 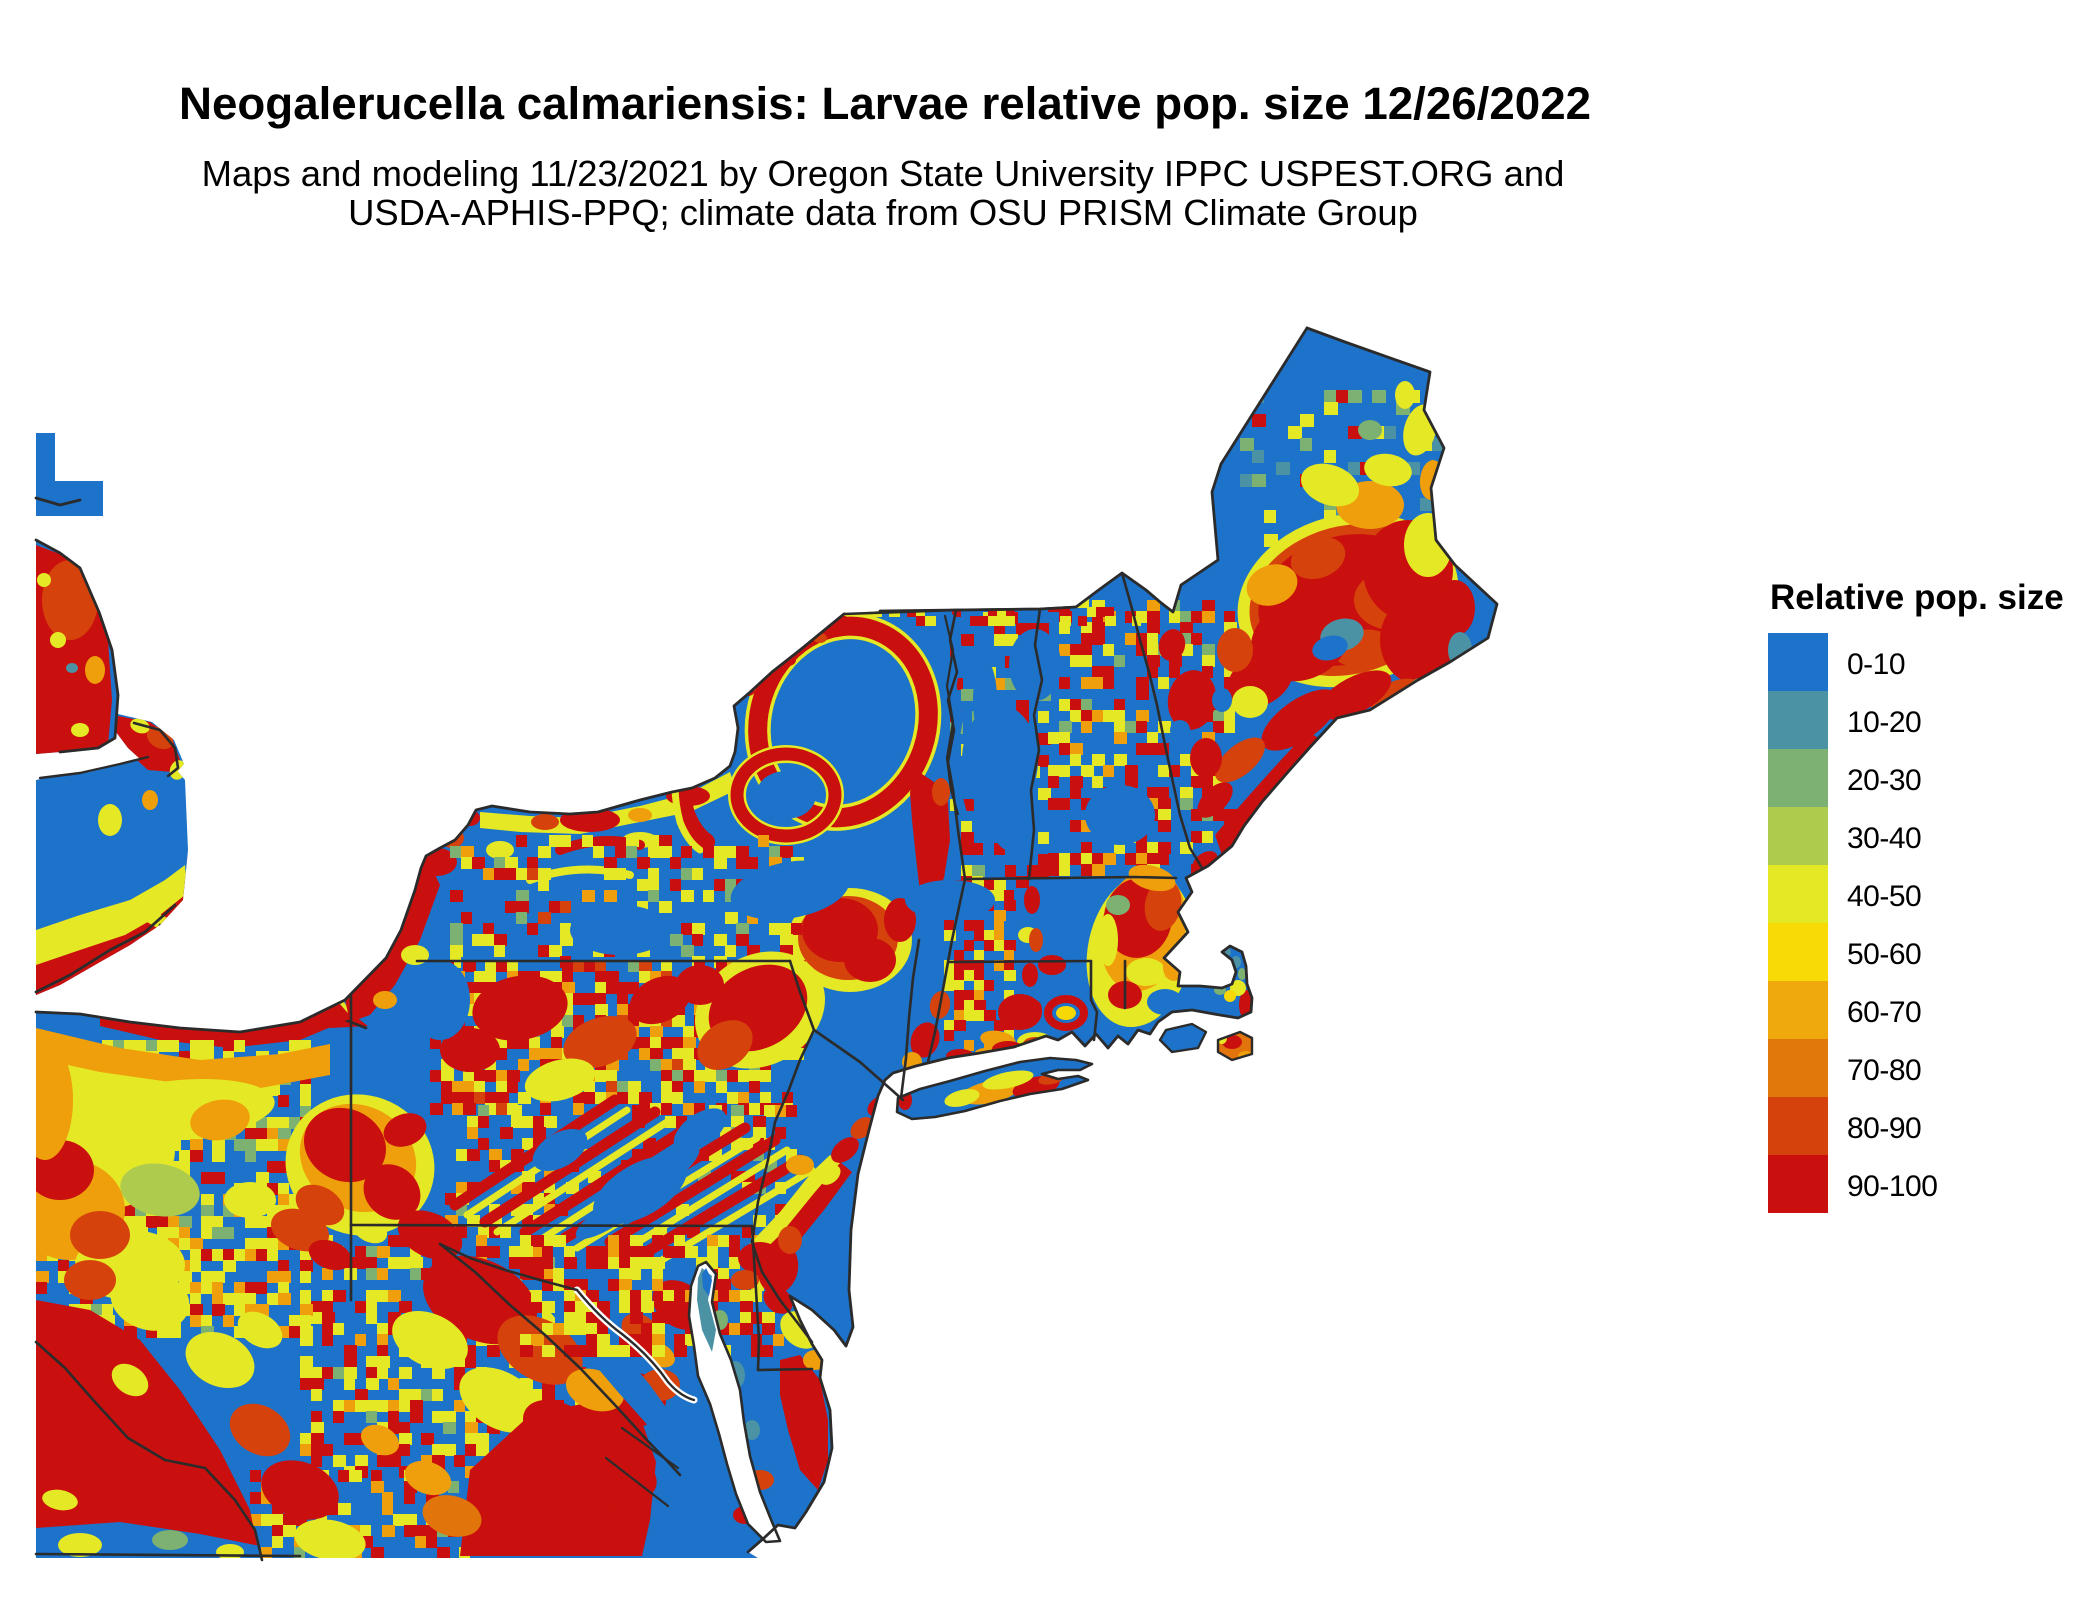 What do you see at coordinates (1884, 1128) in the screenshot?
I see `svg-text: 80-90` at bounding box center [1884, 1128].